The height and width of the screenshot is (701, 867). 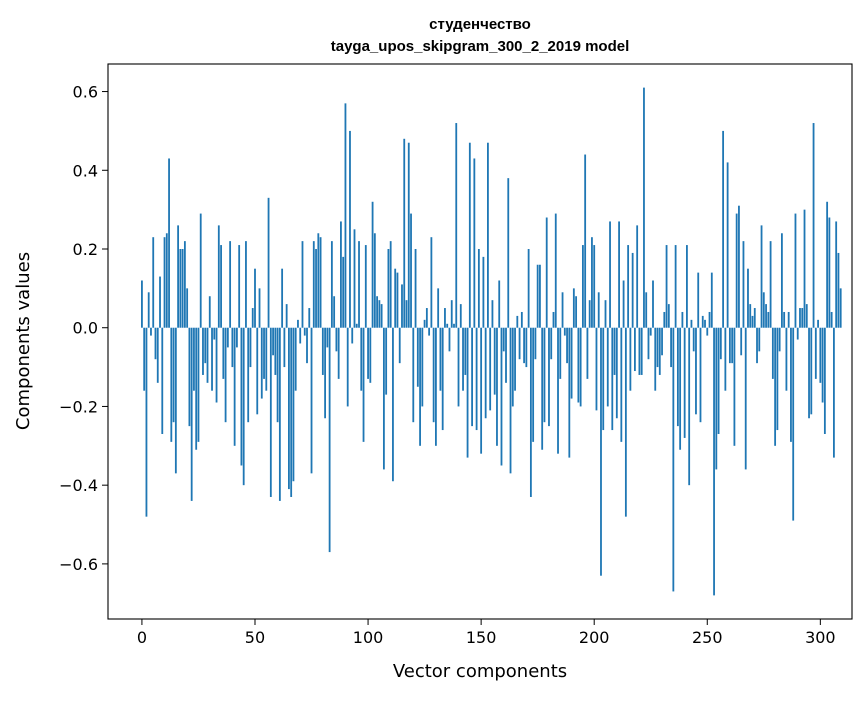 What do you see at coordinates (85, 249) in the screenshot?
I see `y-tick-label: 0.2` at bounding box center [85, 249].